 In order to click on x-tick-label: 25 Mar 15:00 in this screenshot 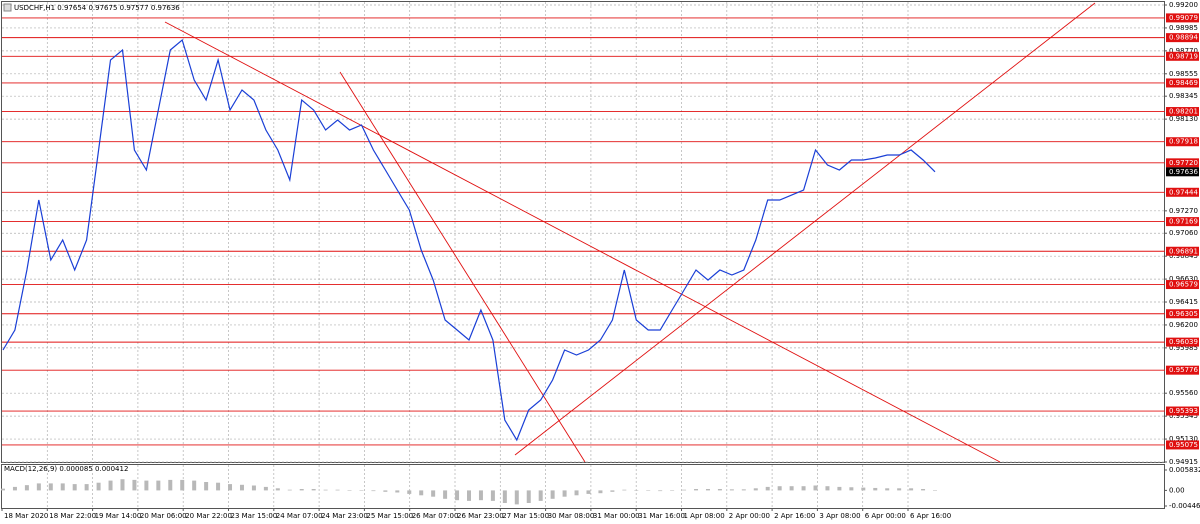, I will do `click(389, 516)`.